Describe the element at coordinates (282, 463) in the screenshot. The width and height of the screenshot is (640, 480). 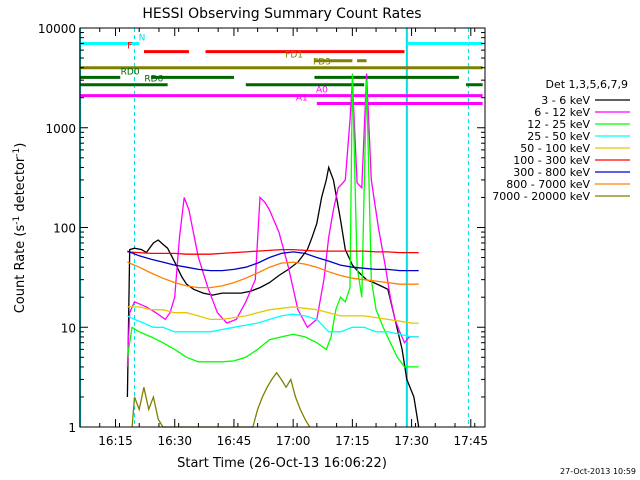
I see `x-axis-label: Start Time (26-Oct-13 16:06:22)` at that location.